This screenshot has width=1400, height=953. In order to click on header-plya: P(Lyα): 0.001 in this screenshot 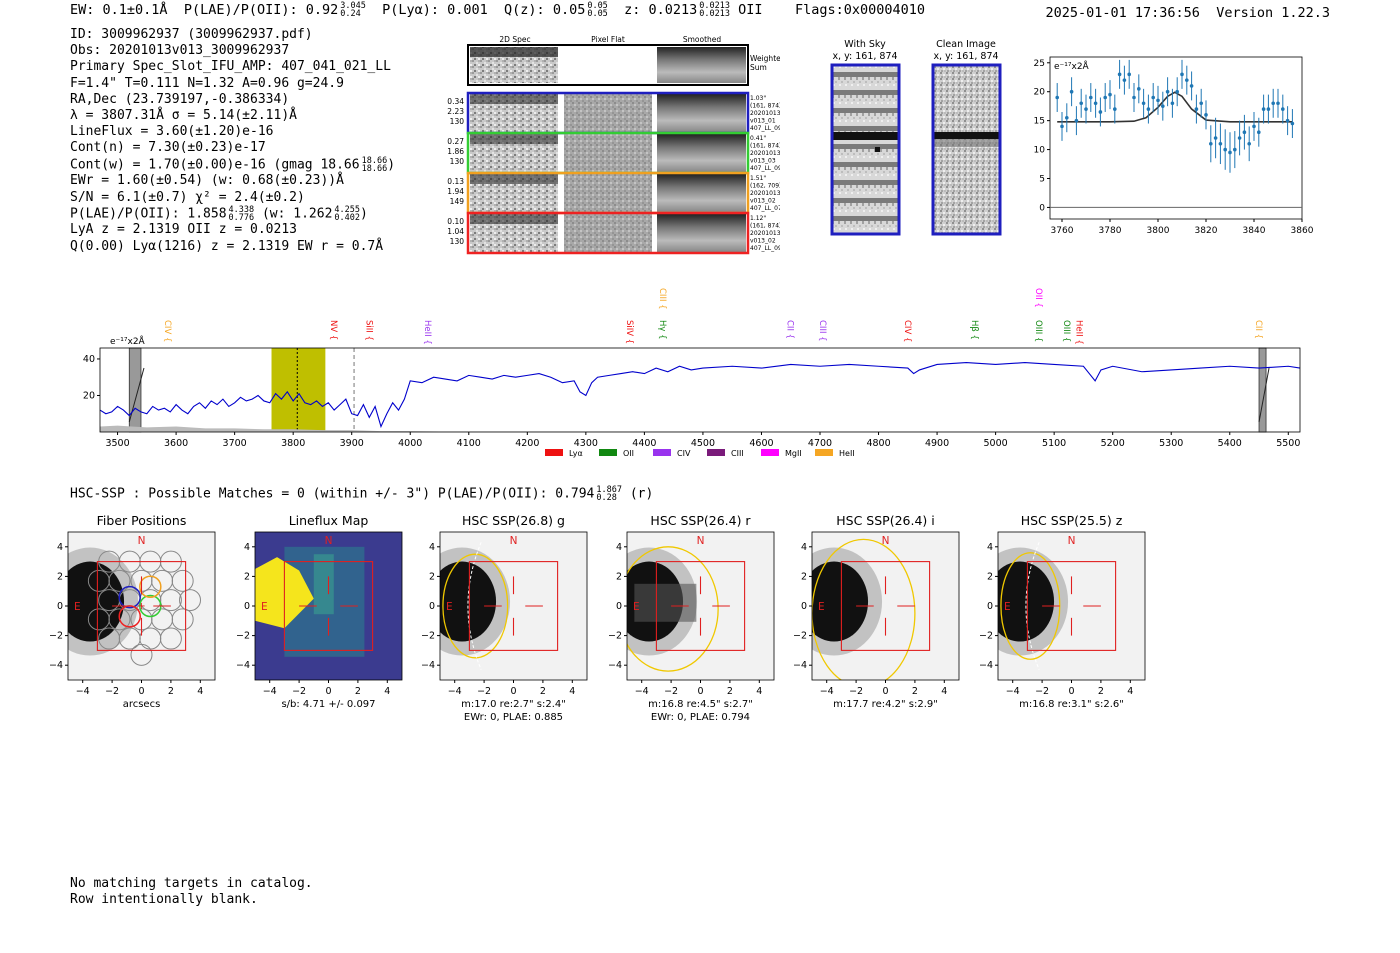, I will do `click(435, 10)`.